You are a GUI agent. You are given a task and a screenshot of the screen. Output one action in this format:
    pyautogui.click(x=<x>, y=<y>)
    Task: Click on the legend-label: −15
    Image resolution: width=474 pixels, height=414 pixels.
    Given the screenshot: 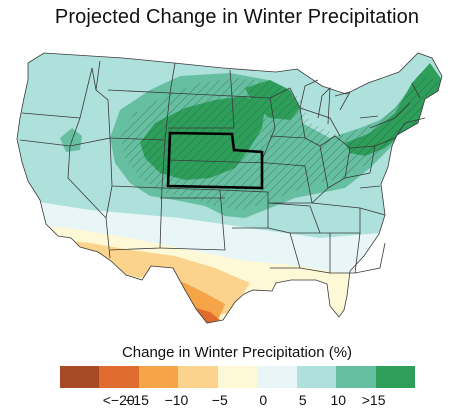 What is the action you would take?
    pyautogui.click(x=137, y=400)
    